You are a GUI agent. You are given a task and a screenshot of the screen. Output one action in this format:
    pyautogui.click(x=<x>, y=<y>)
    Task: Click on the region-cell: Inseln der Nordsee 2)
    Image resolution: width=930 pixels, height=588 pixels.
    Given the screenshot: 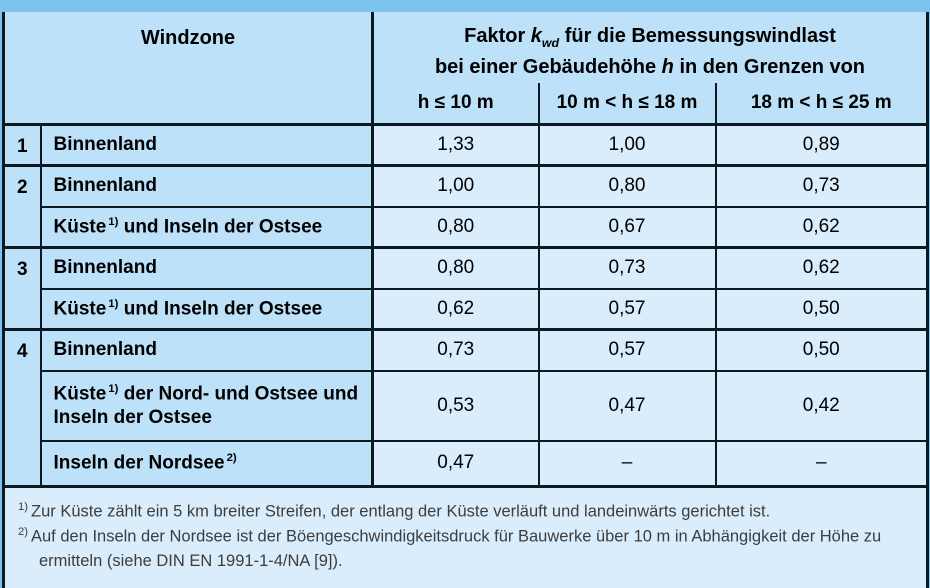 What is the action you would take?
    pyautogui.click(x=206, y=463)
    